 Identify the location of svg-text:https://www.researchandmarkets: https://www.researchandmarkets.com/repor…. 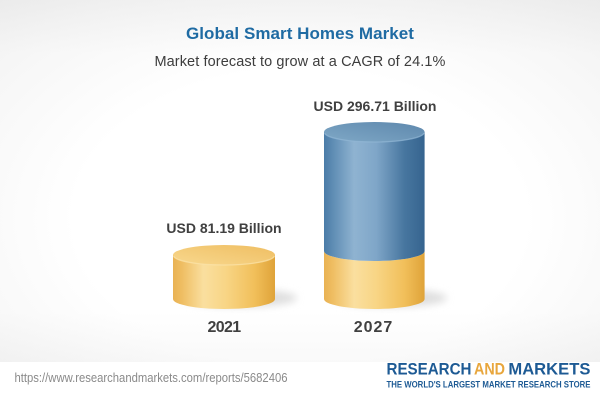
(151, 378).